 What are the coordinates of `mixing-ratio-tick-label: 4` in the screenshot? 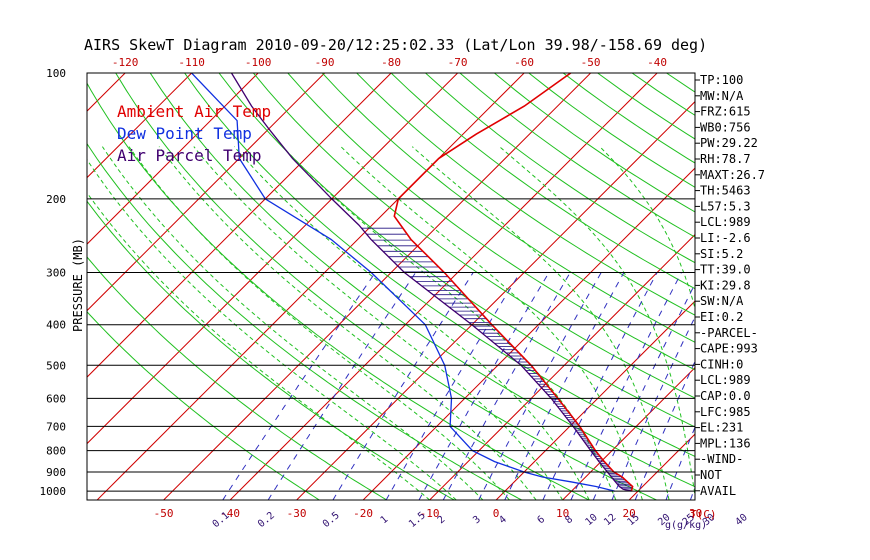 It's located at (503, 520).